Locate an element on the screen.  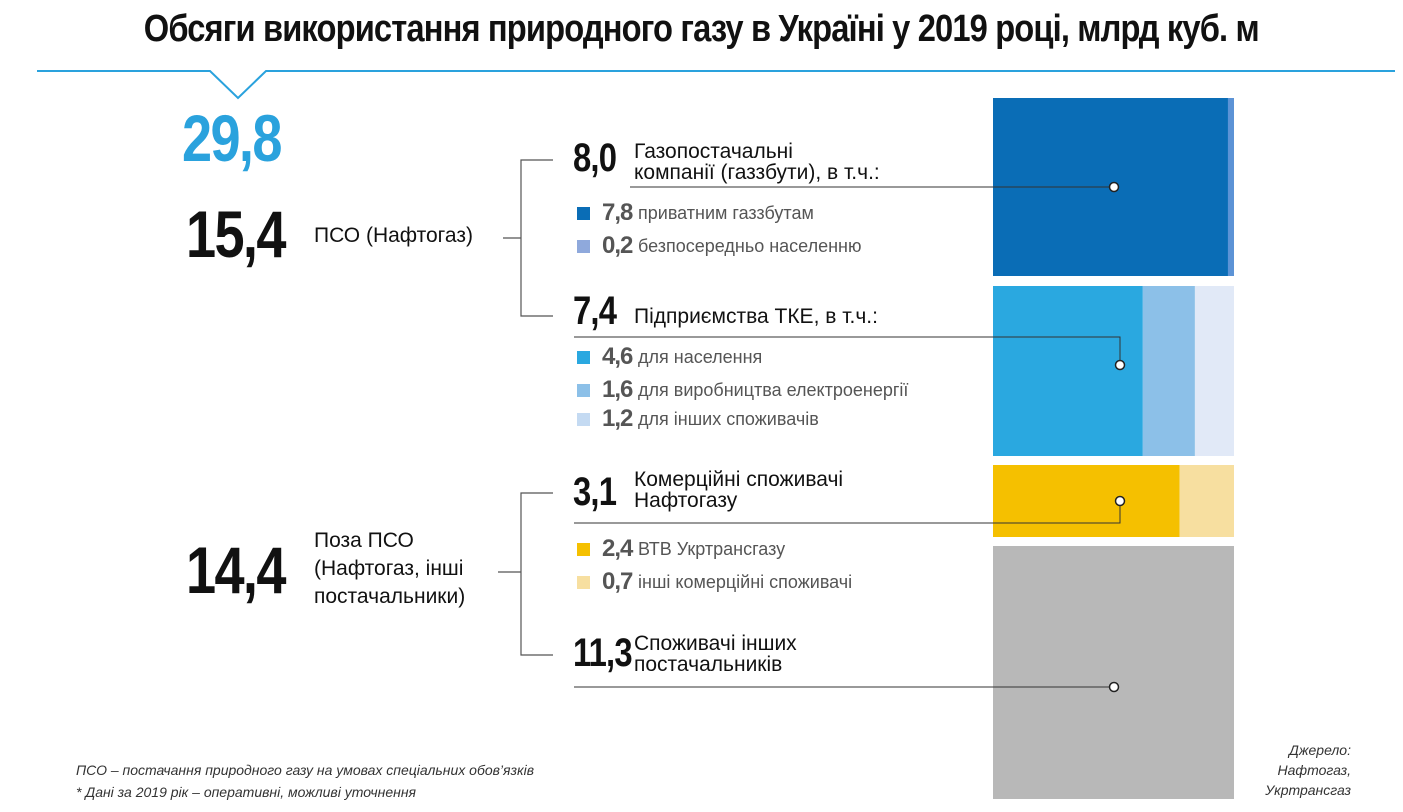
category-value-gas-suppliers: 8,0 is located at coordinates (595, 158).